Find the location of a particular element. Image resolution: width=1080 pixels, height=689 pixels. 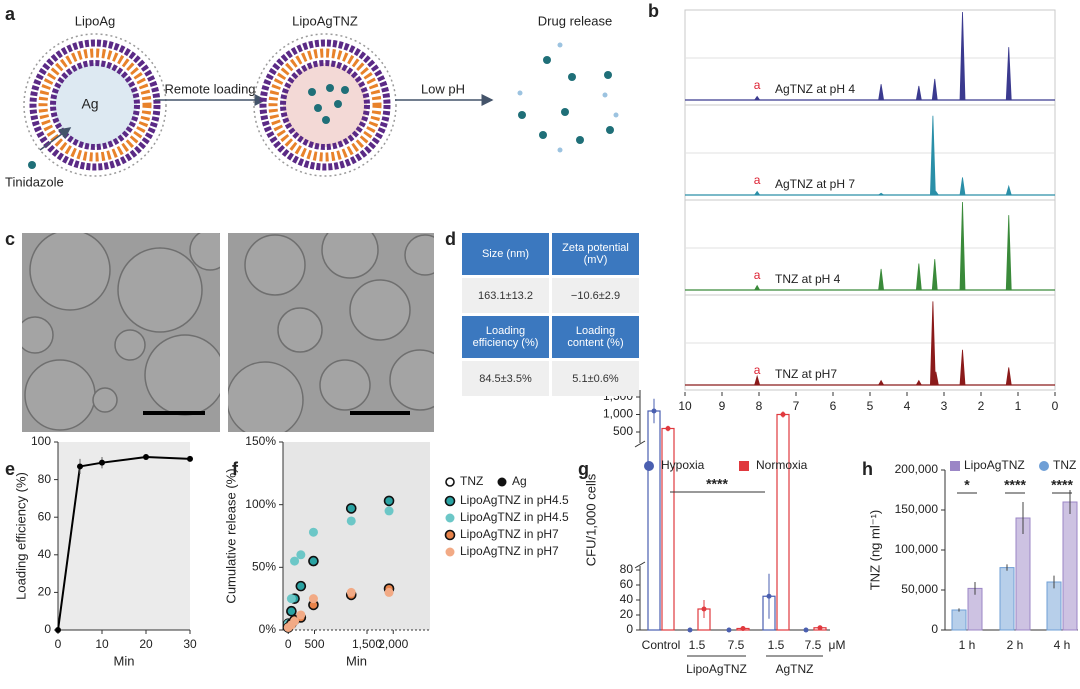

panel-label: d is located at coordinates (450, 239).